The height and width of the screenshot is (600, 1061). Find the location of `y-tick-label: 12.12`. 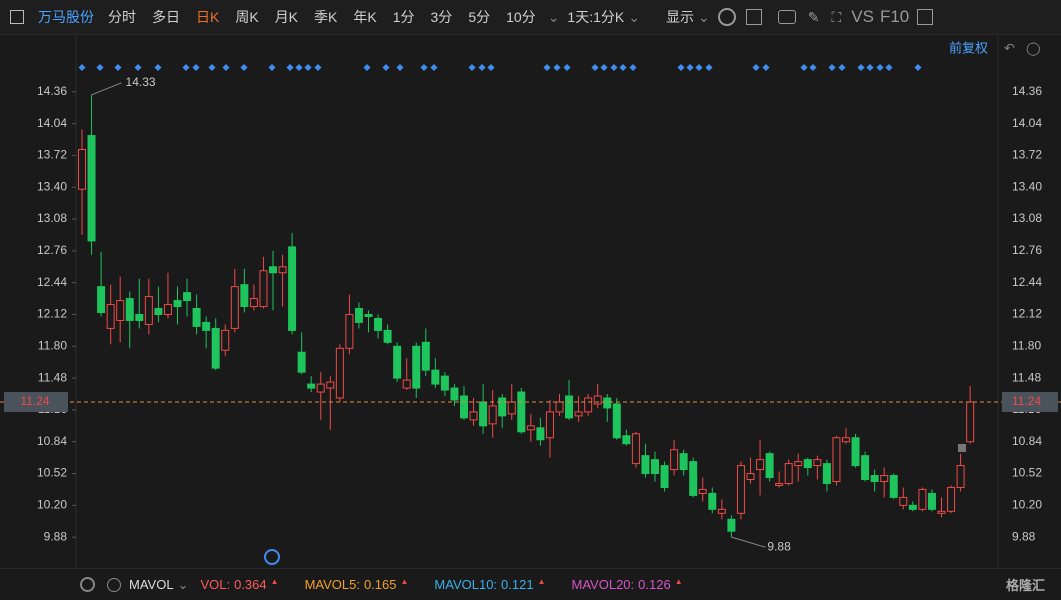

y-tick-label: 12.12 is located at coordinates (1027, 314).